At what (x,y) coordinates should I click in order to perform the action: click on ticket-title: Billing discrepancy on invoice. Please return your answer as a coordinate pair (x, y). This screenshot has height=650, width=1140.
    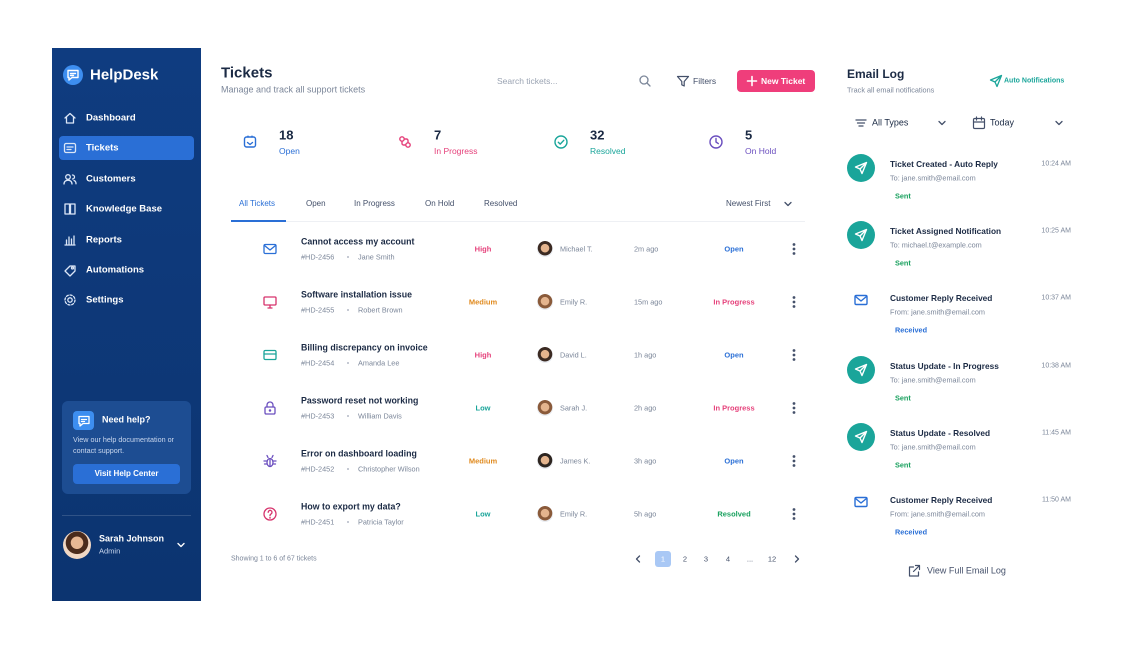
    Looking at the image, I should click on (364, 347).